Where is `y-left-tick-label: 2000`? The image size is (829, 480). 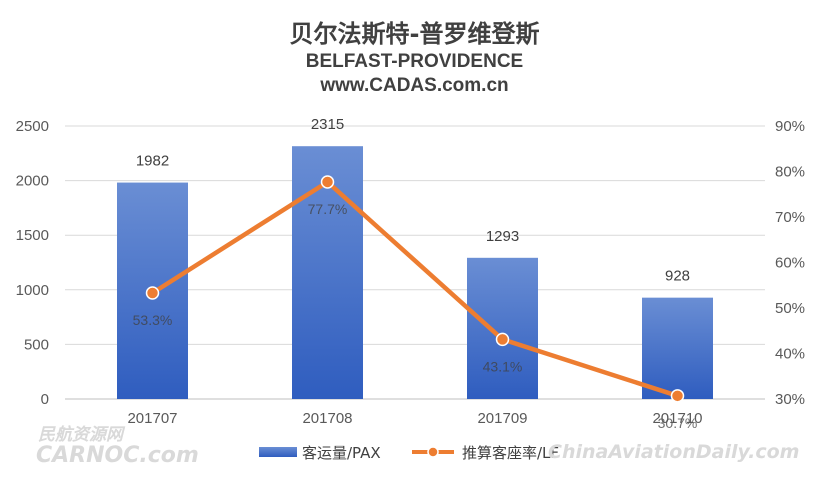 y-left-tick-label: 2000 is located at coordinates (32, 181).